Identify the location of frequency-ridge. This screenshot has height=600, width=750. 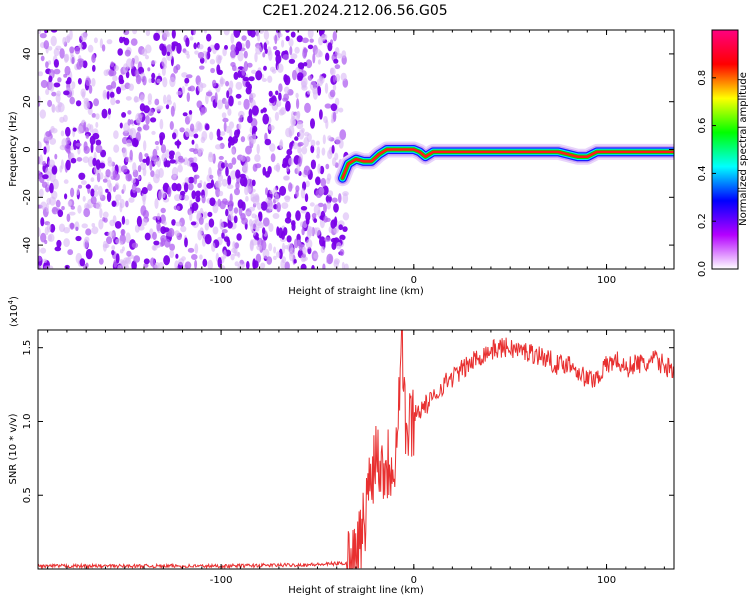
(504, 164).